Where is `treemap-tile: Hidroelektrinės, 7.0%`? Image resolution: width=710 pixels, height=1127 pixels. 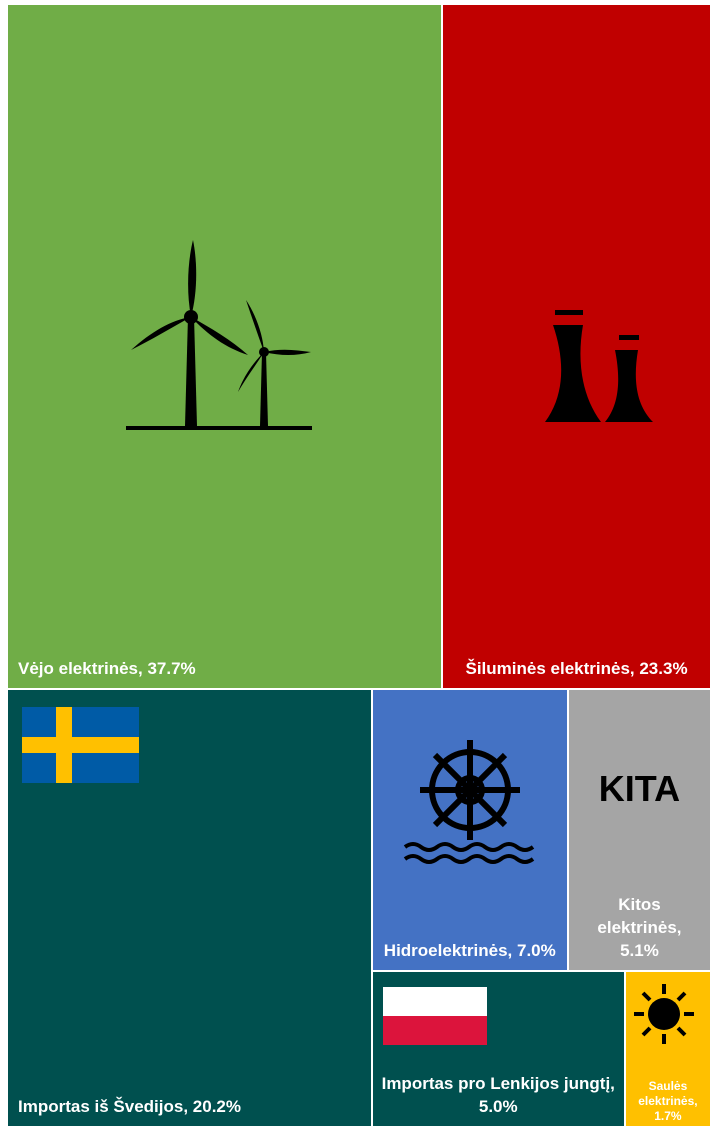 treemap-tile: Hidroelektrinės, 7.0% is located at coordinates (469, 830).